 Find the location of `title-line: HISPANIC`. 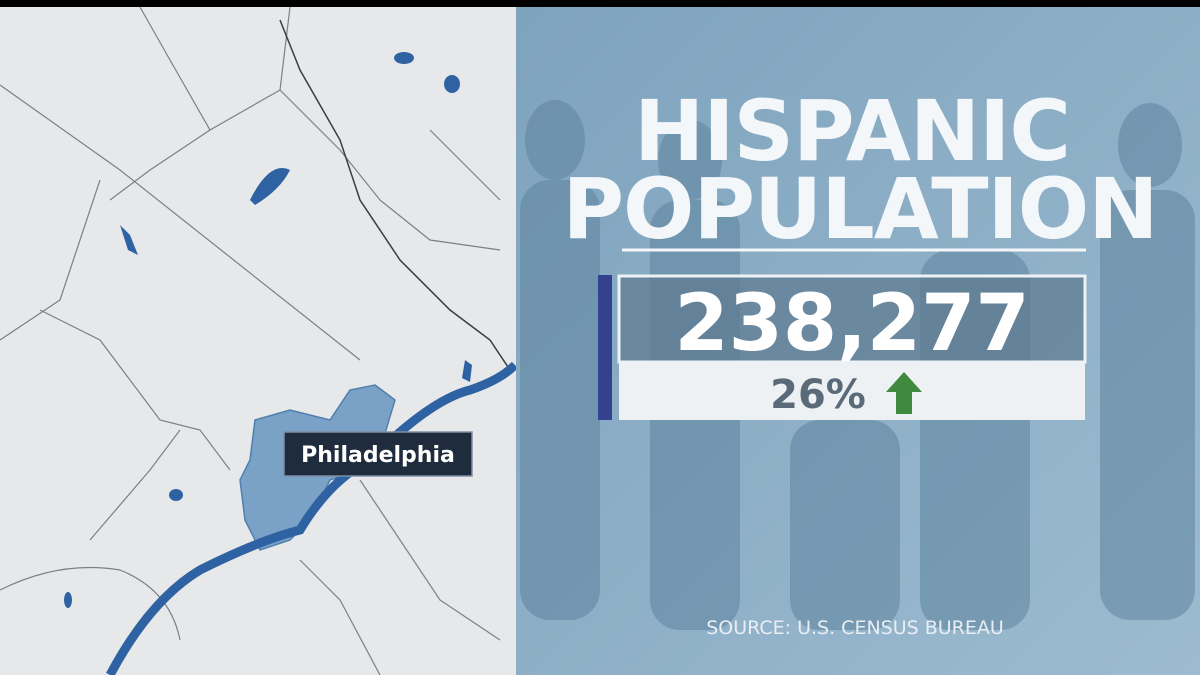

title-line: HISPANIC is located at coordinates (852, 131).